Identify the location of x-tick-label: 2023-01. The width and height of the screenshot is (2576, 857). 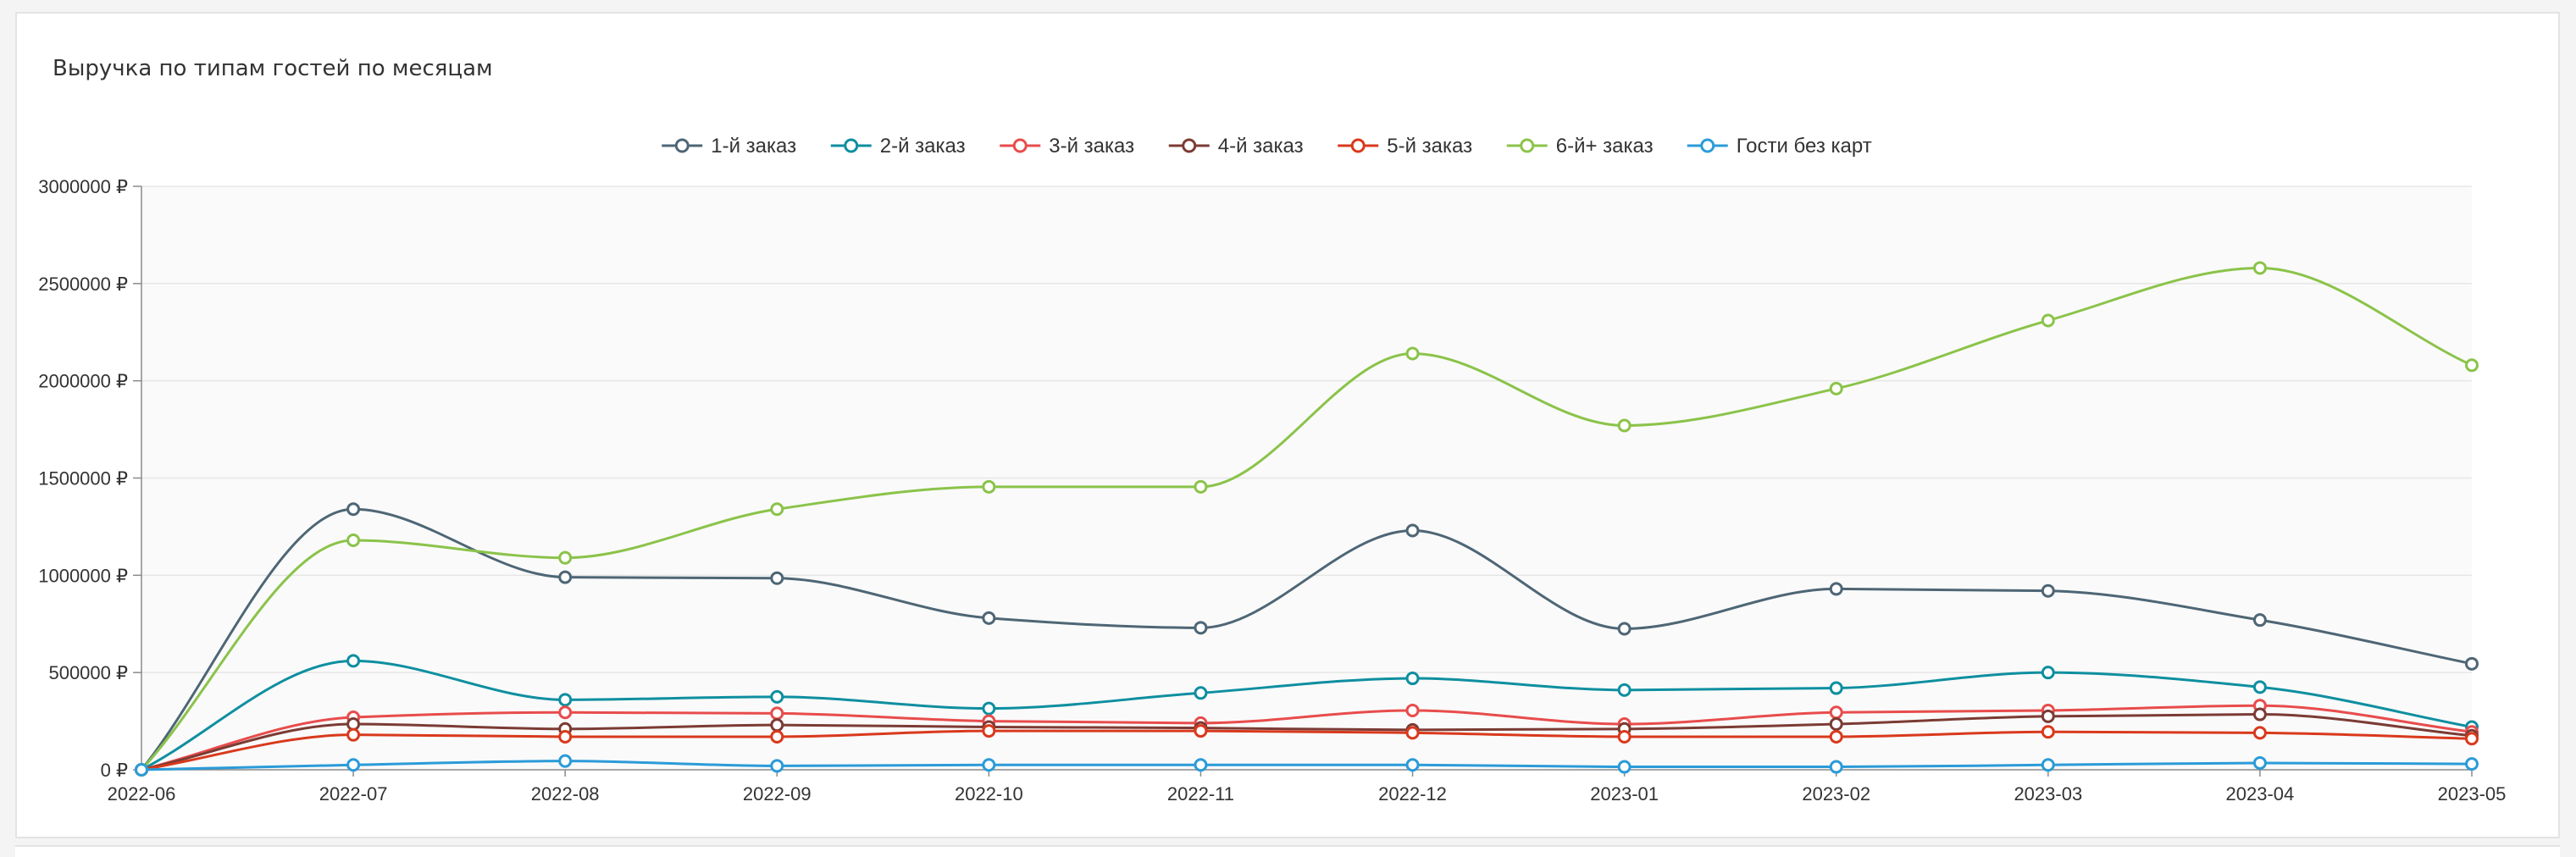
(1624, 793).